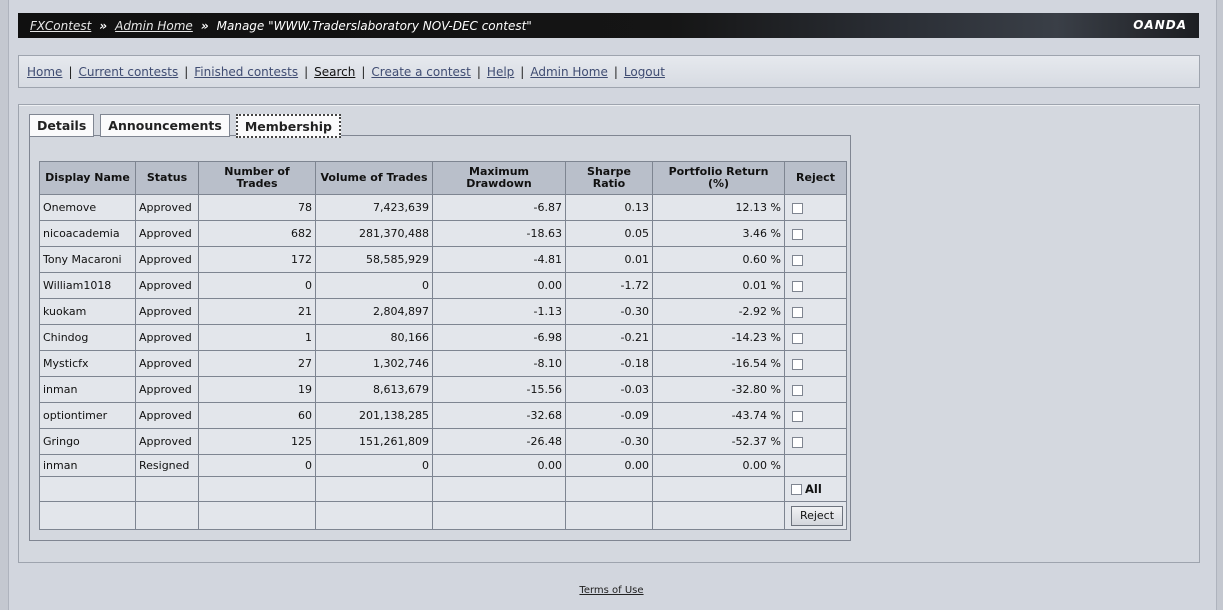 The width and height of the screenshot is (1223, 610). Describe the element at coordinates (569, 71) in the screenshot. I see `nav-admin-home-link: Admin Home` at that location.